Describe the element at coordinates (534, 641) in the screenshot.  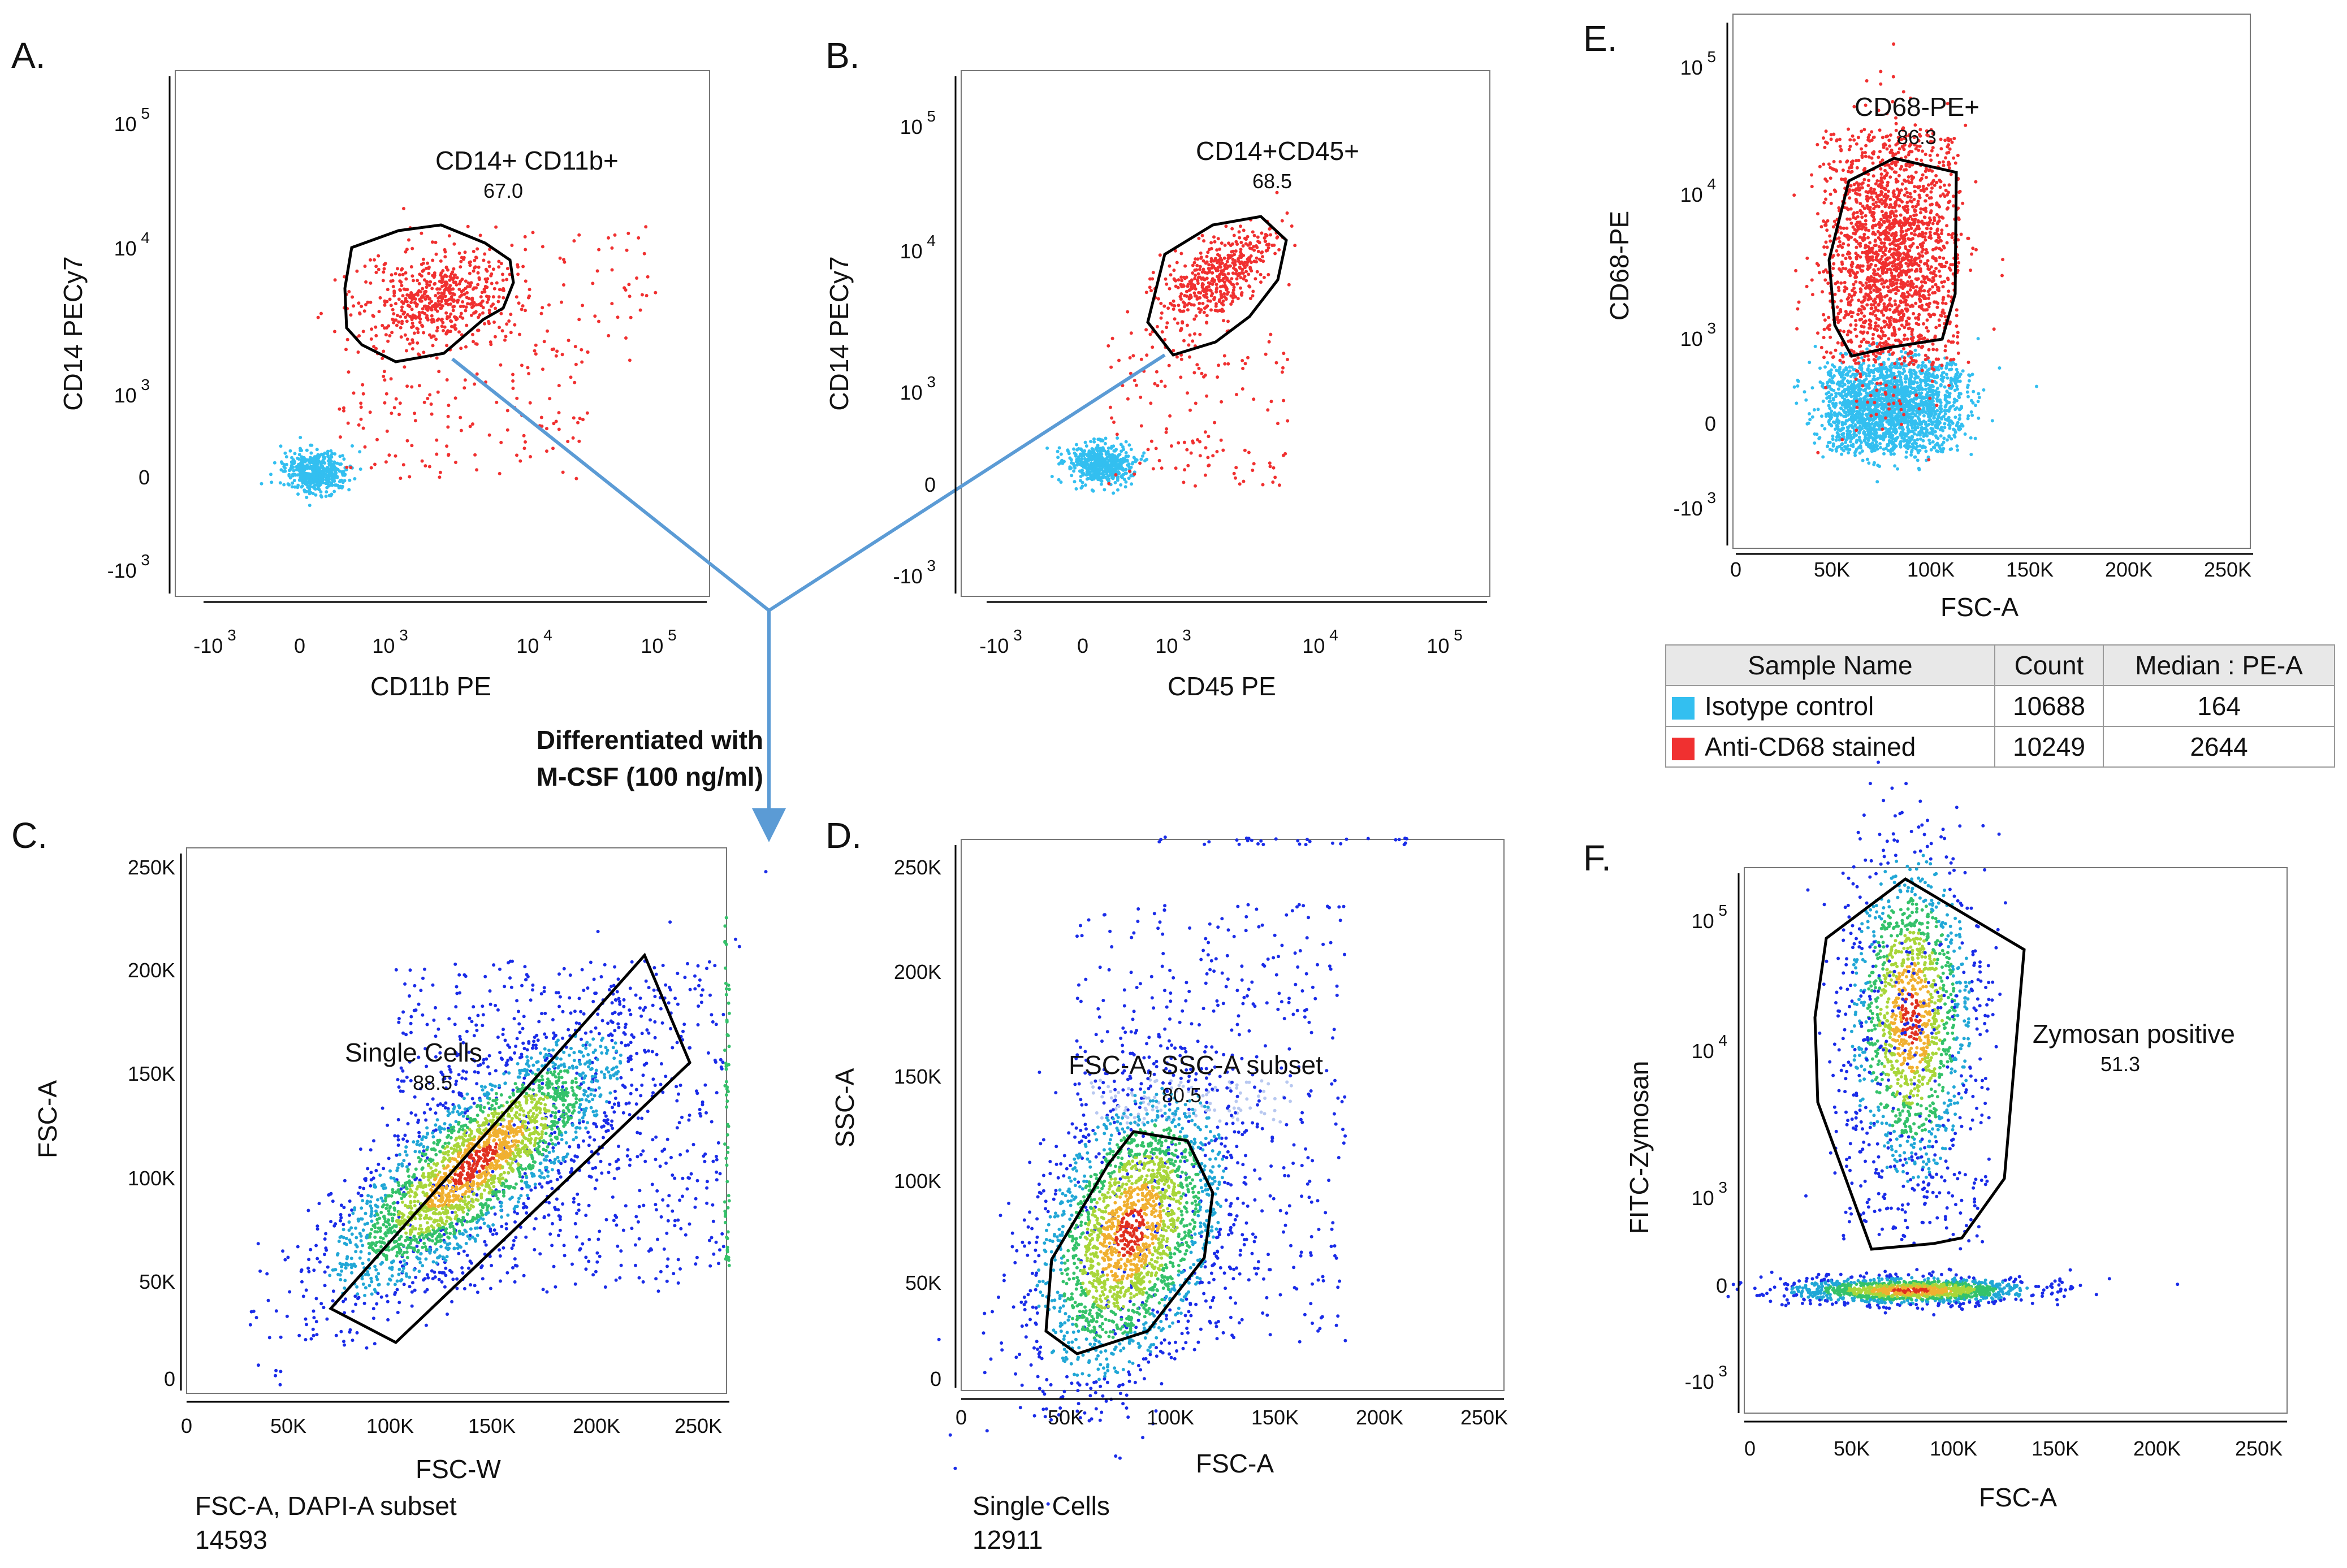
I see `tick-label: 10 4` at that location.